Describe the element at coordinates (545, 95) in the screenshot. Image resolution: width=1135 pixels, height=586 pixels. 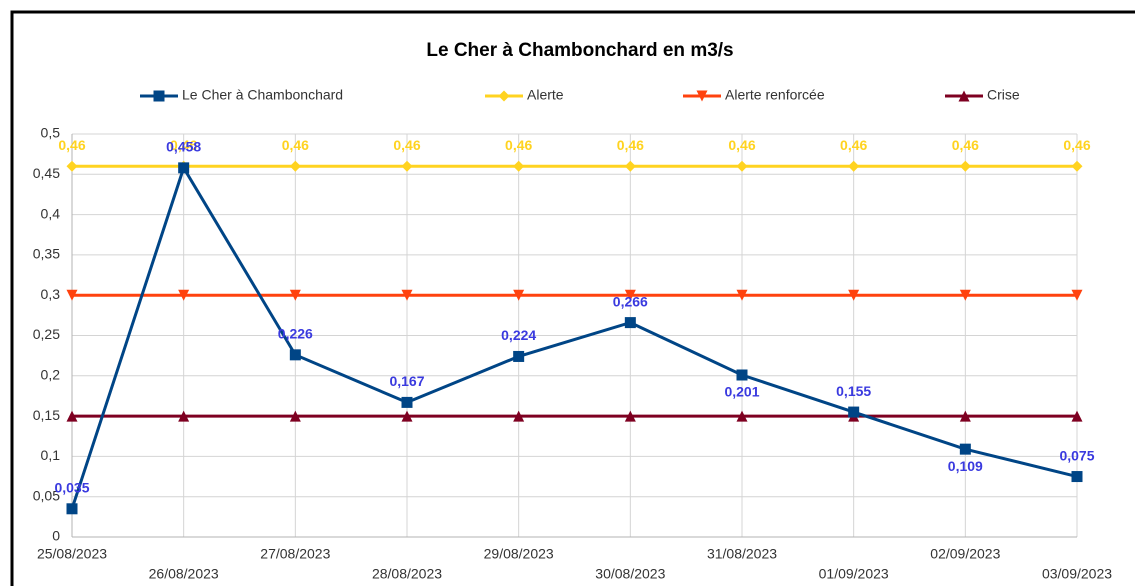
I see `legend-label: Alerte` at that location.